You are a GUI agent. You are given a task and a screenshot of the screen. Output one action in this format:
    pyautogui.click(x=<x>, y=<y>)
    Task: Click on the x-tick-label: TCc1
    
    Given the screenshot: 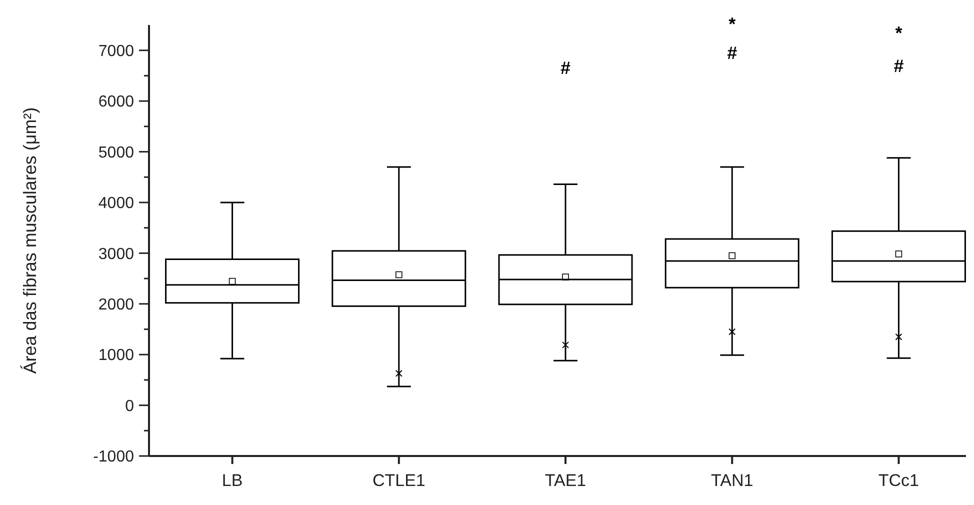 What is the action you would take?
    pyautogui.click(x=899, y=480)
    